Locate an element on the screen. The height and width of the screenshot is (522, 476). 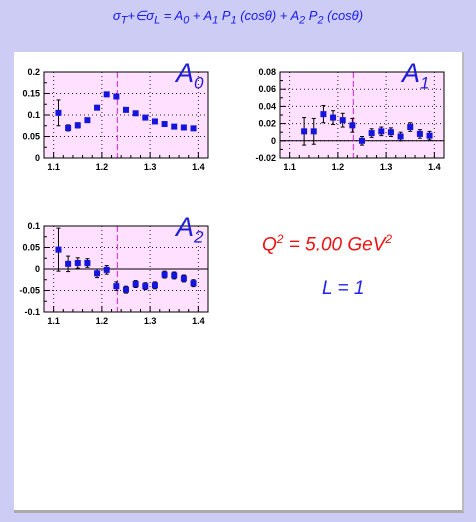
y-tick-label: 0.02 is located at coordinates (267, 124).